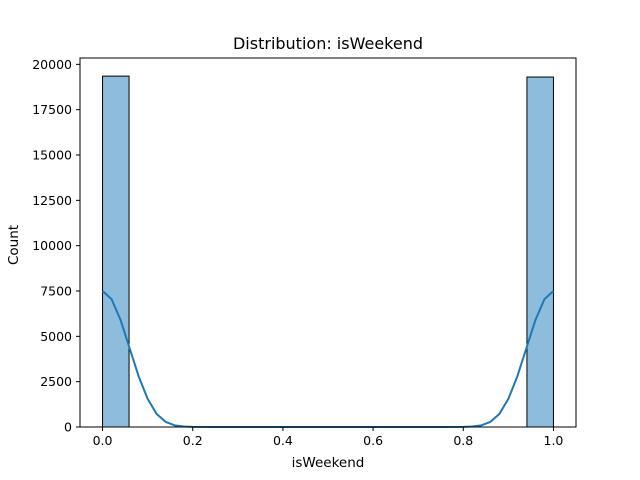 This screenshot has width=640, height=480. Describe the element at coordinates (56, 291) in the screenshot. I see `y-tick-label: 7500` at that location.